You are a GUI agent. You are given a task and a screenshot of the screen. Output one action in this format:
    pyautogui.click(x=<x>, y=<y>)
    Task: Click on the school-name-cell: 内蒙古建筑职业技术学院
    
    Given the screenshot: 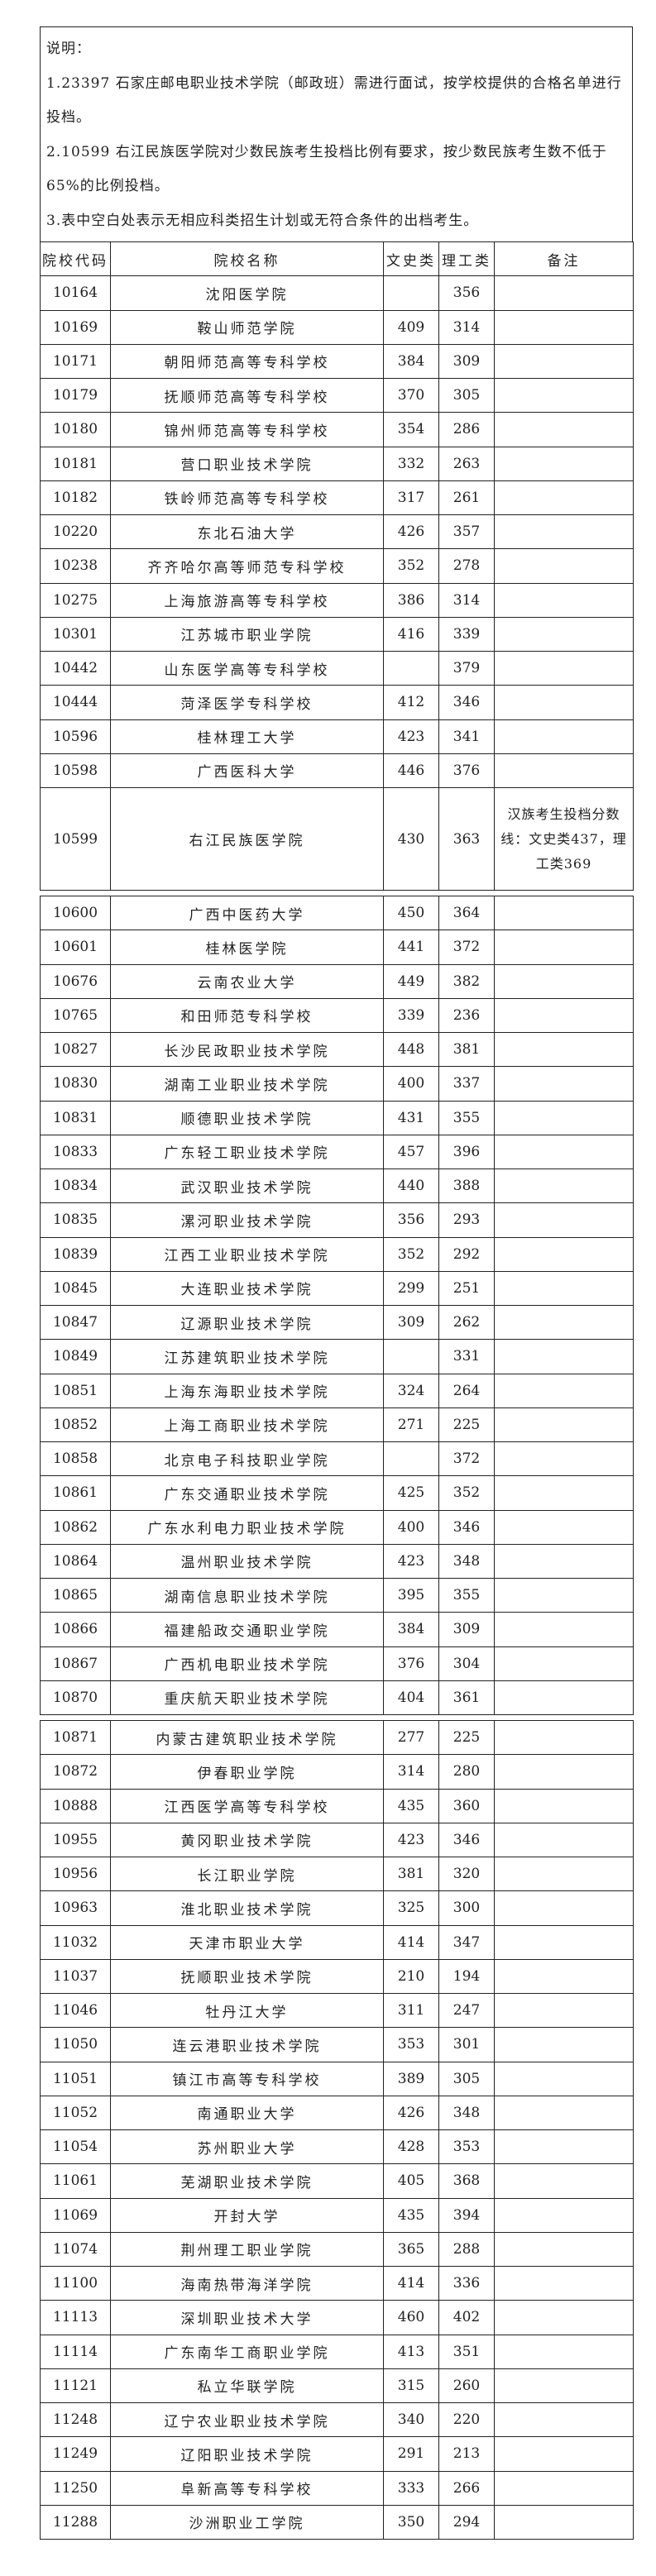 What is the action you would take?
    pyautogui.click(x=247, y=1737)
    